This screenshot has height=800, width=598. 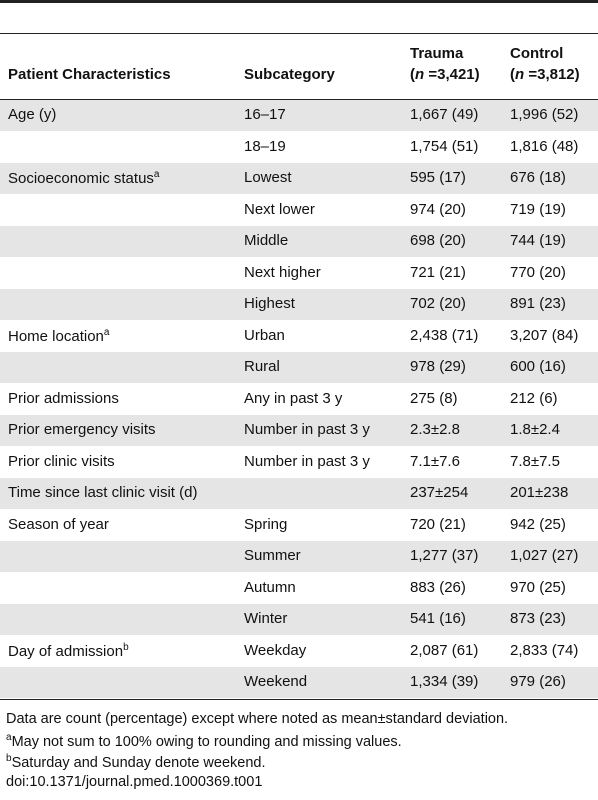 What do you see at coordinates (289, 74) in the screenshot?
I see `header-subcategory: Subcategory` at bounding box center [289, 74].